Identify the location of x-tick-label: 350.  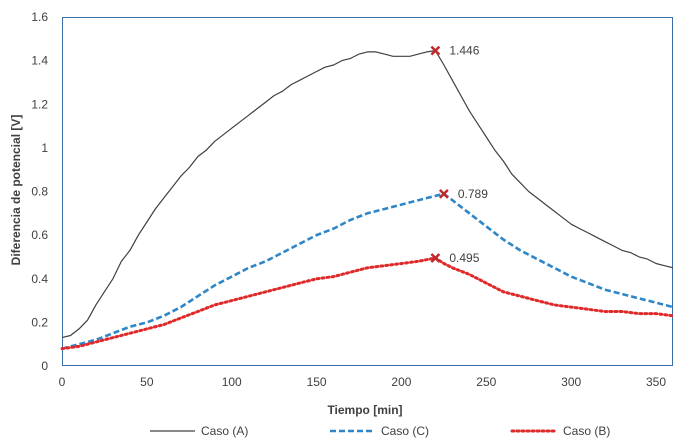
(656, 382).